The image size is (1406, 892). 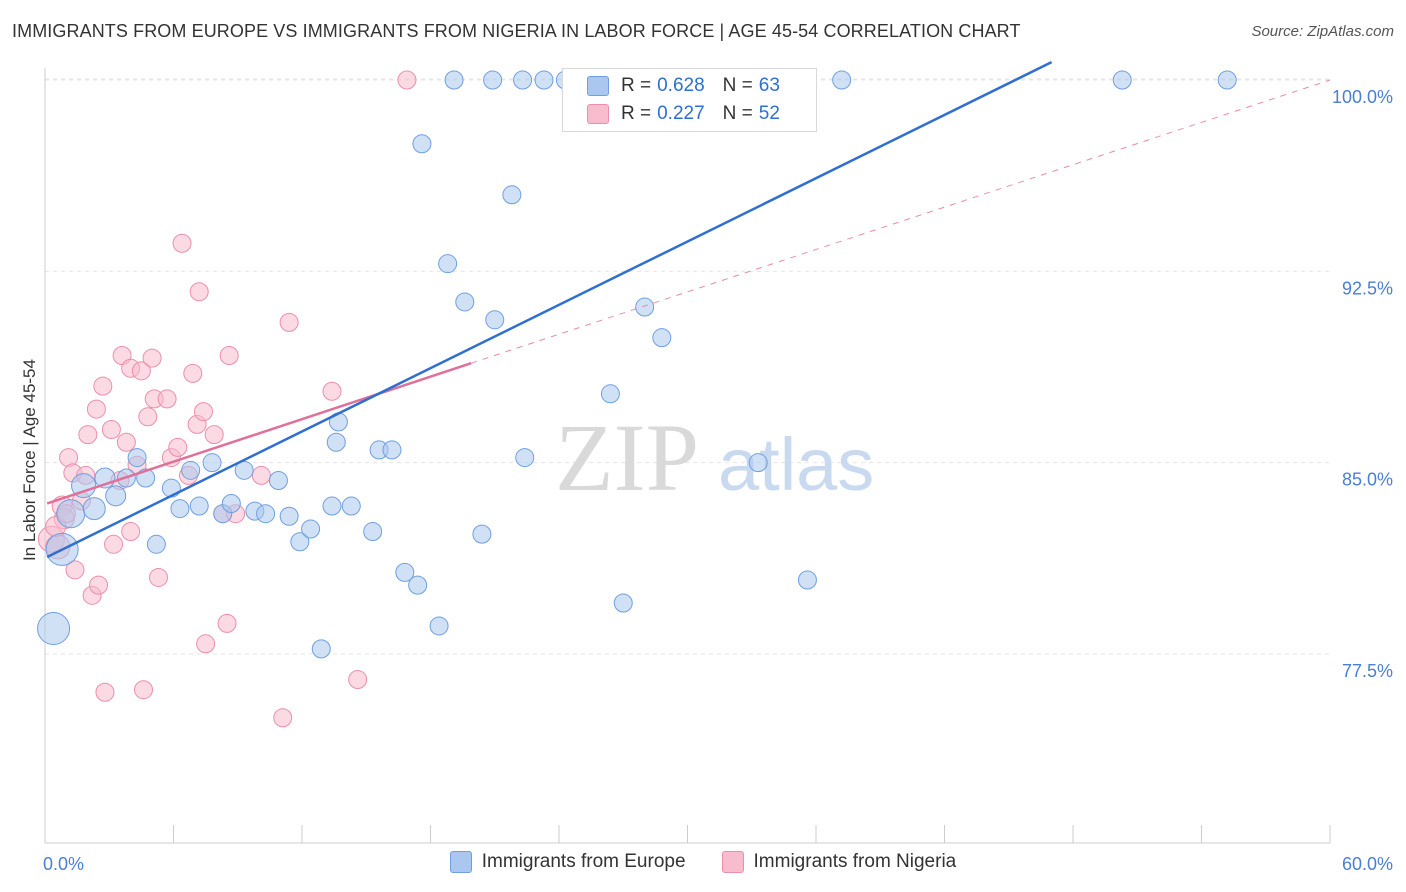 I want to click on nigeria-legend-swatch, so click(x=732, y=862).